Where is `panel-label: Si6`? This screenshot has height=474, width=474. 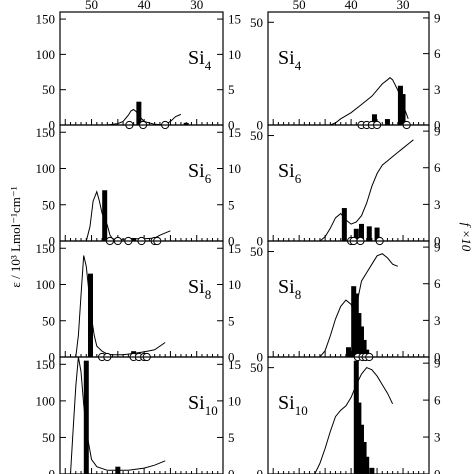
panel-label: Si6 is located at coordinates (200, 173).